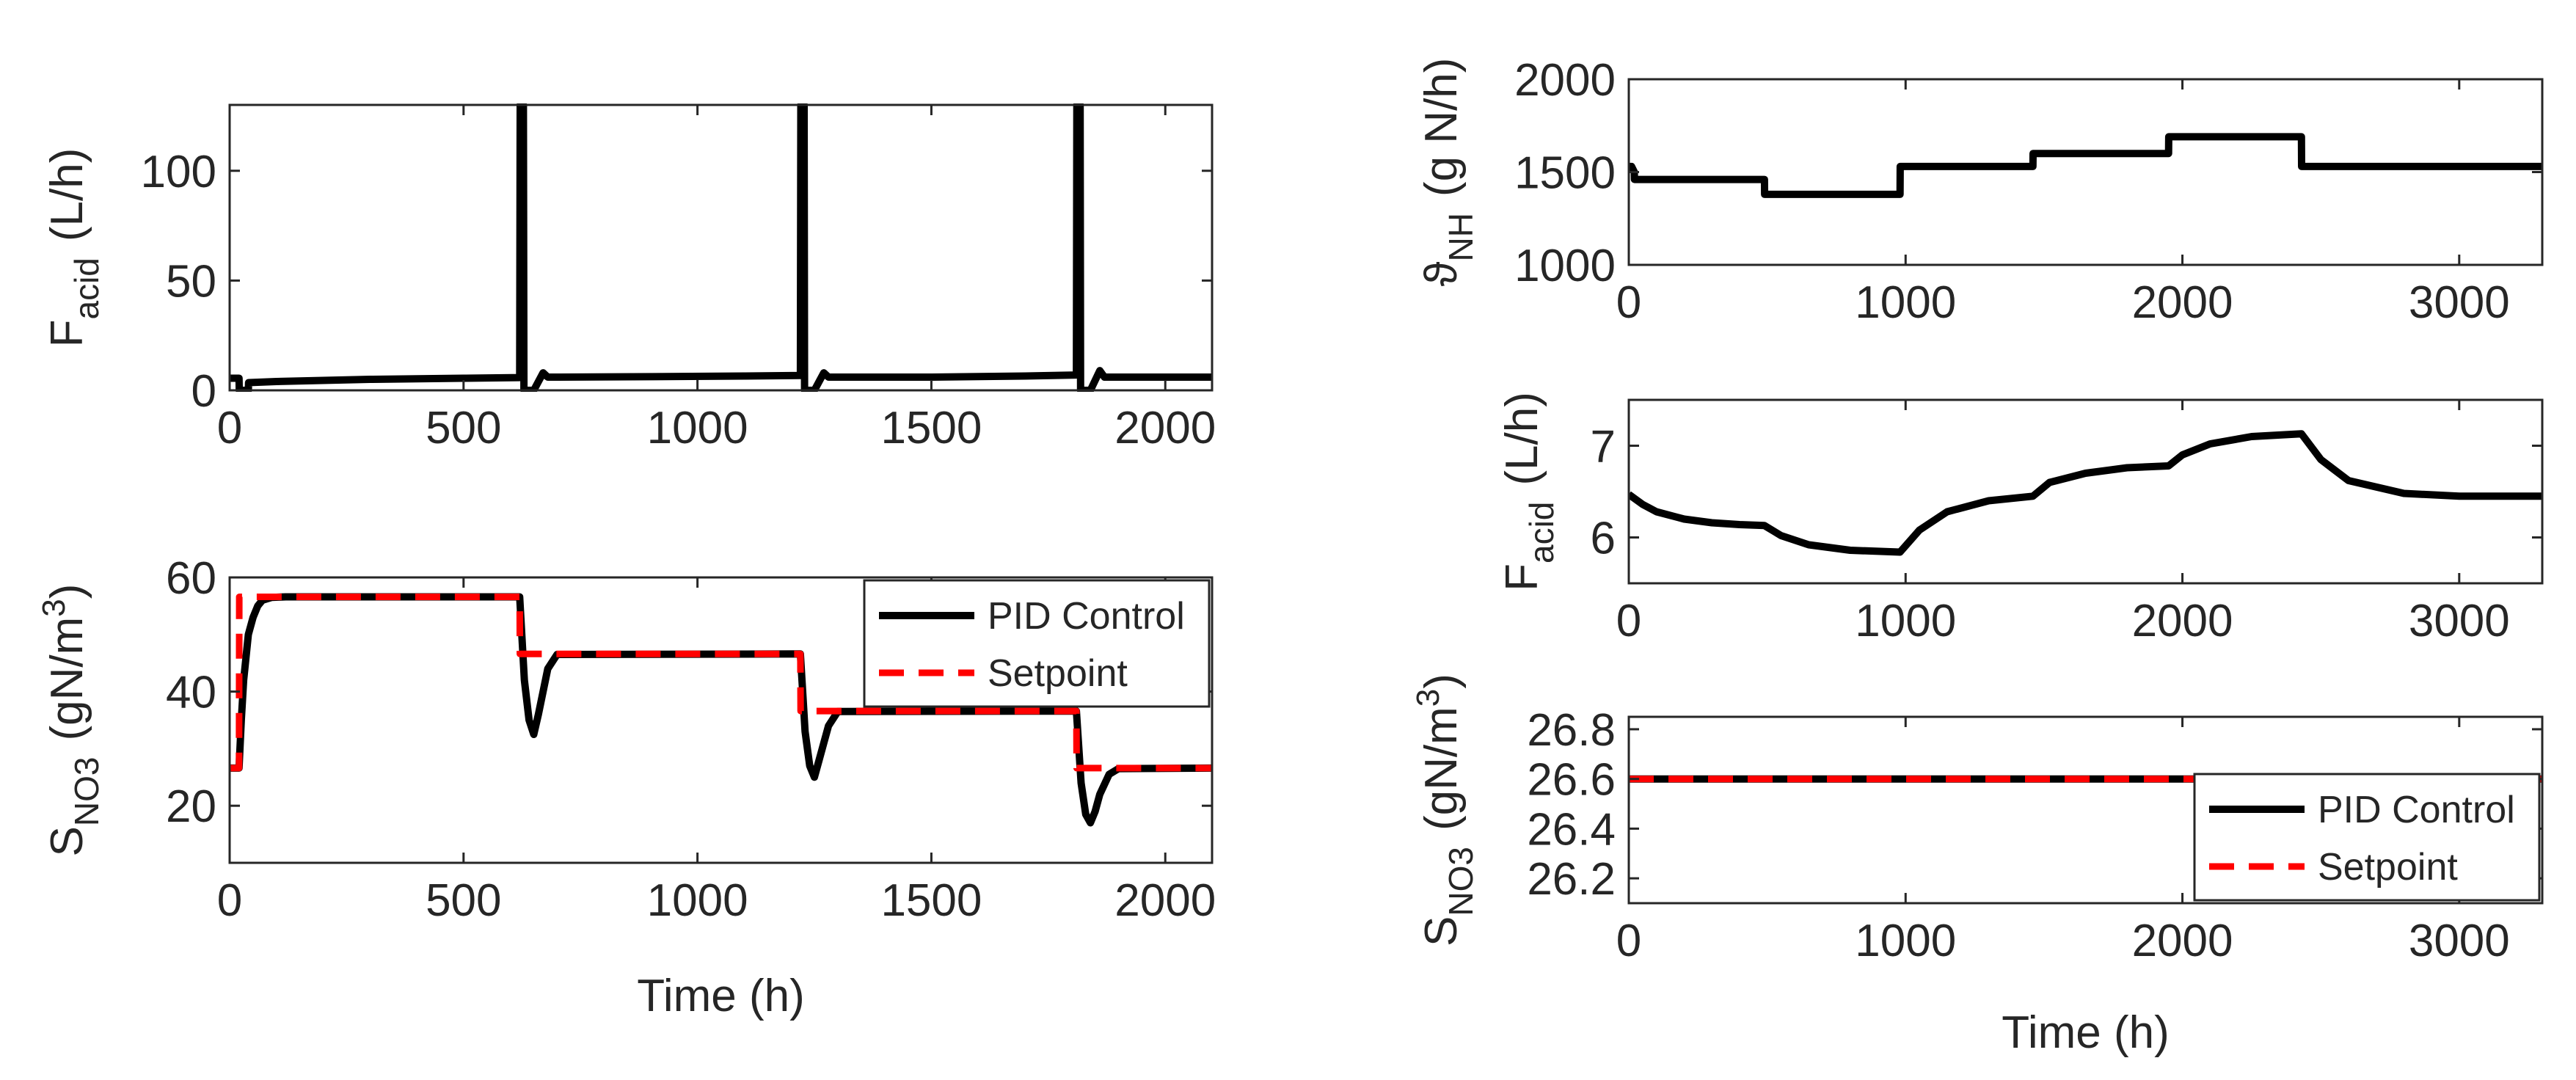  I want to click on y-tick-label: 100, so click(179, 172).